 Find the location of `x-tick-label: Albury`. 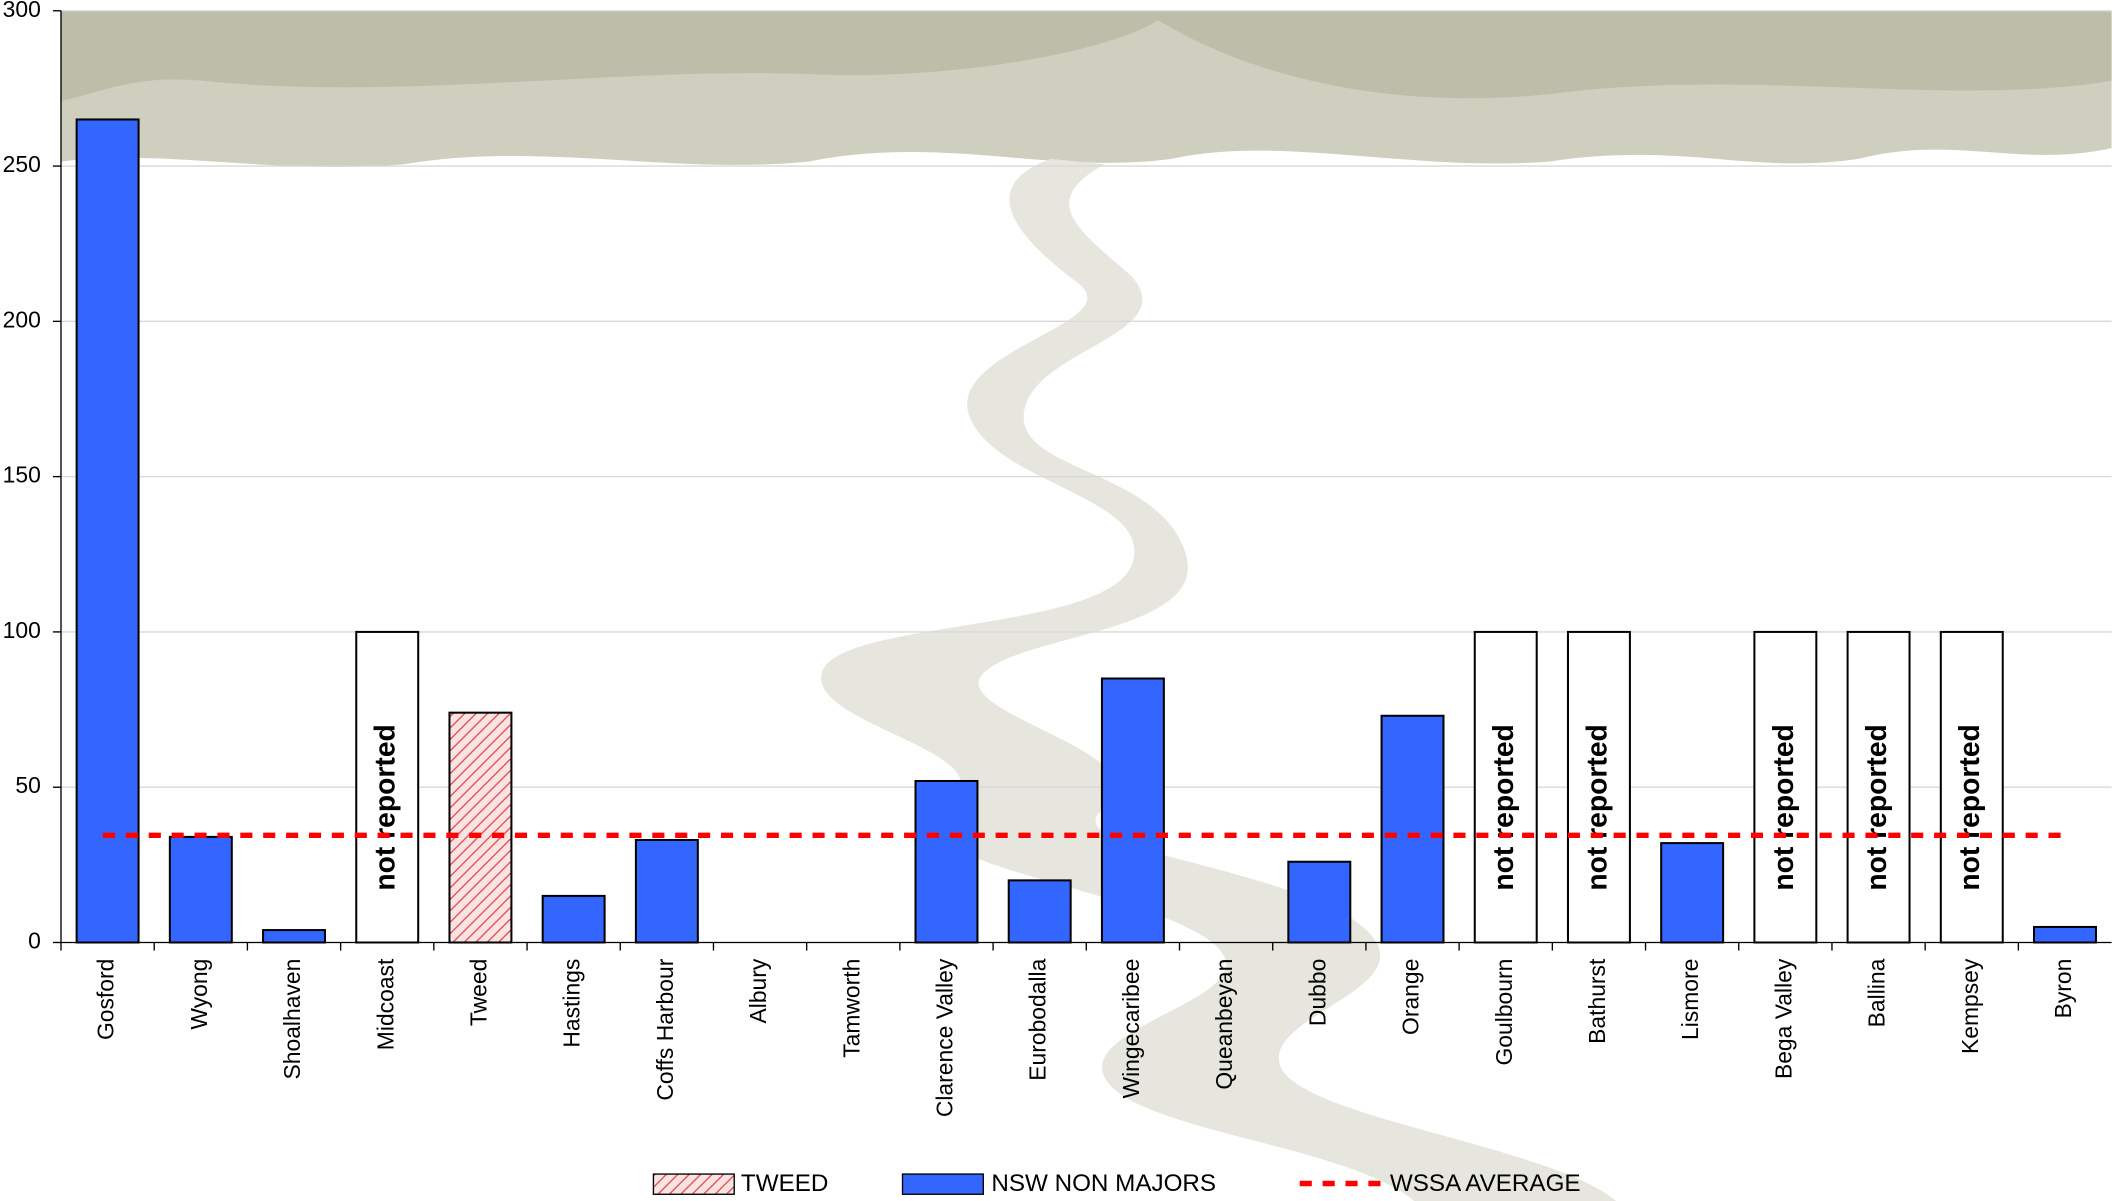

x-tick-label: Albury is located at coordinates (758, 990).